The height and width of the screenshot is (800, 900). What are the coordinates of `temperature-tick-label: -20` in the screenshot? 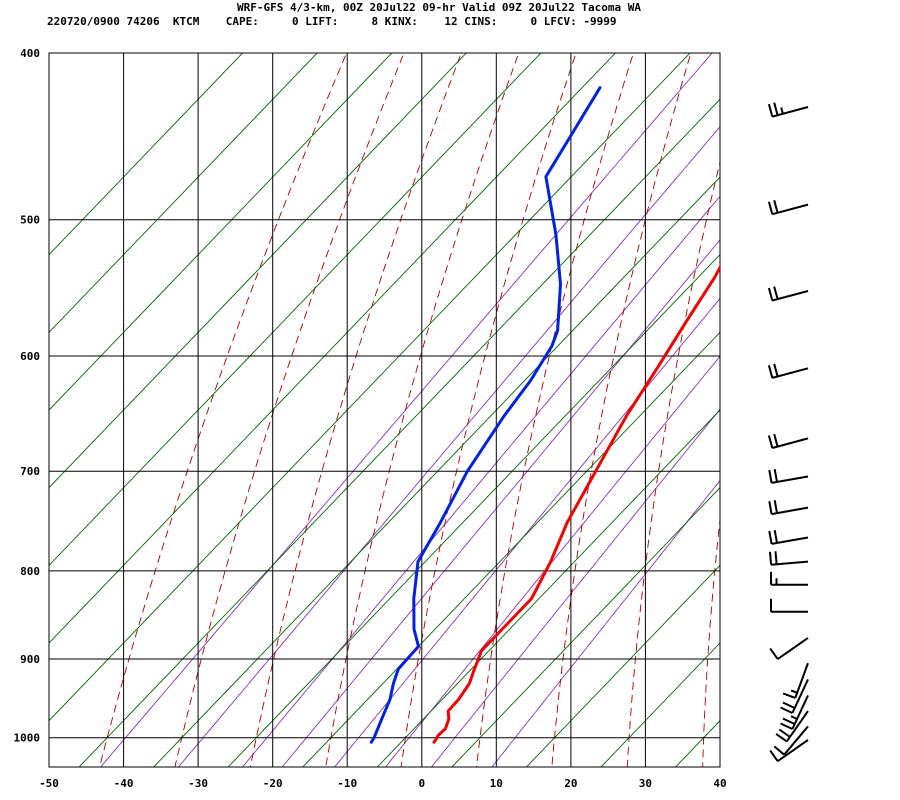 It's located at (273, 783).